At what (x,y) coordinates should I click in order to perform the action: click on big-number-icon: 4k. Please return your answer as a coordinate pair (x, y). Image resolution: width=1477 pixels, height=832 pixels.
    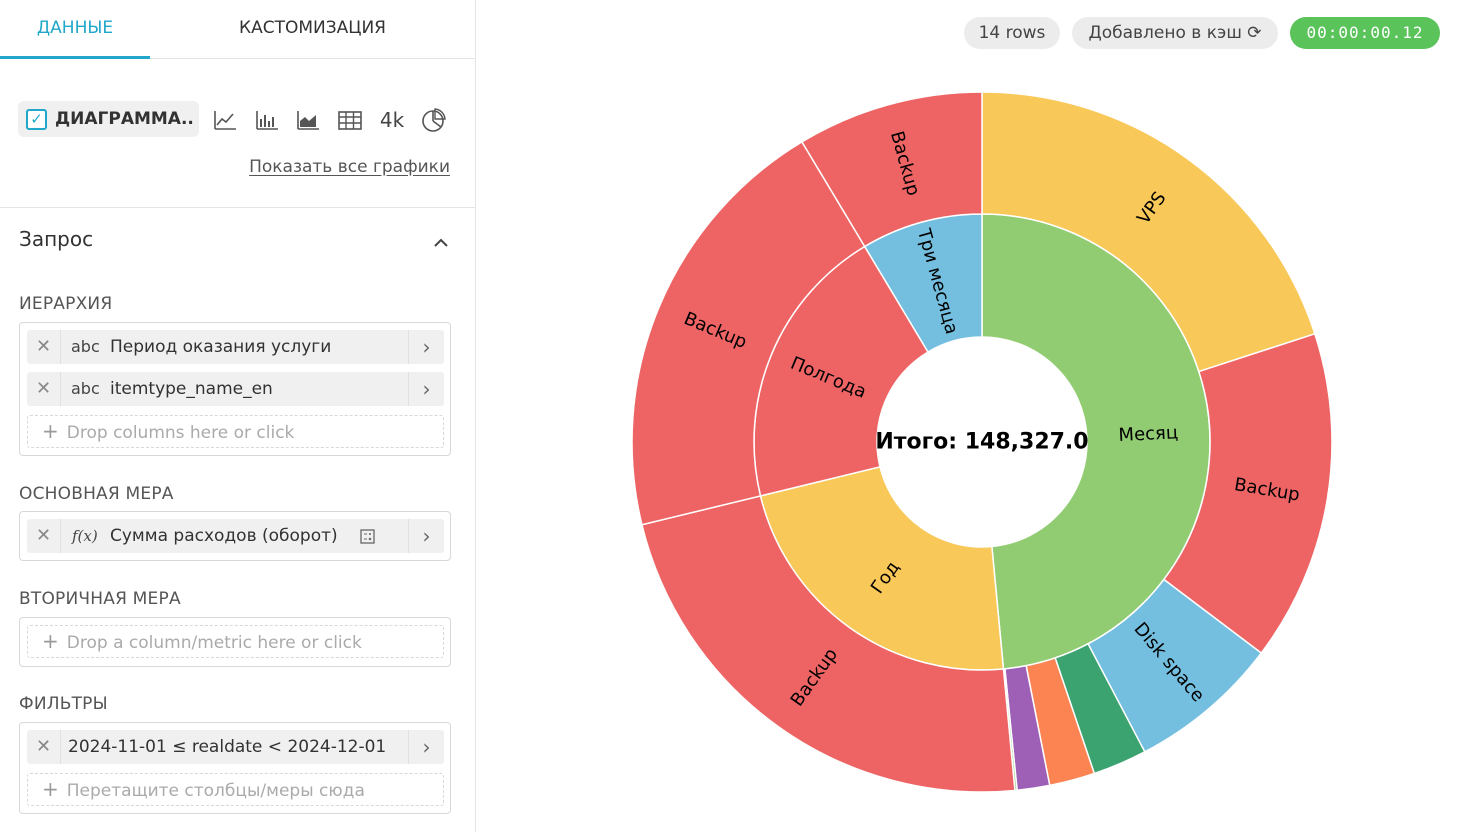
    Looking at the image, I should click on (392, 120).